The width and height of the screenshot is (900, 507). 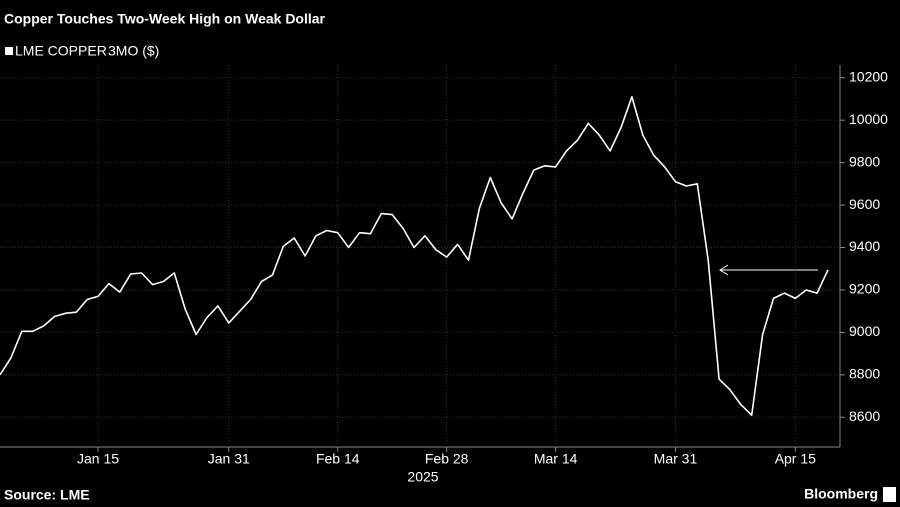 I want to click on y-tick-label: 9200, so click(x=864, y=289).